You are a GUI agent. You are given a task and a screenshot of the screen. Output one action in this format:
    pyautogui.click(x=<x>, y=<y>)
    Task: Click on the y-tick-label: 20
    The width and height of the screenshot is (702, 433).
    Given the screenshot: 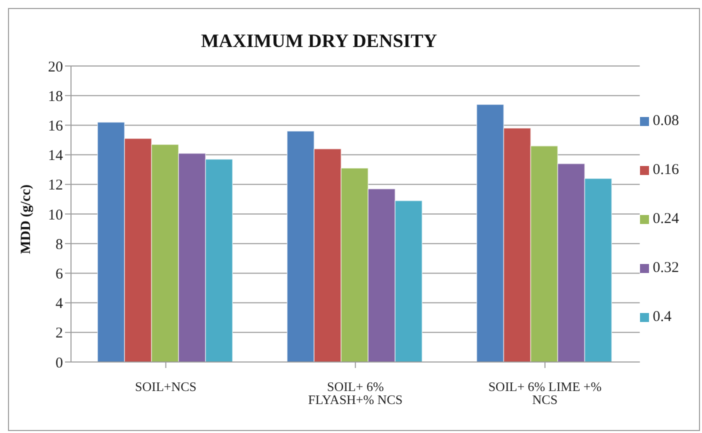 What is the action you would take?
    pyautogui.click(x=55, y=67)
    